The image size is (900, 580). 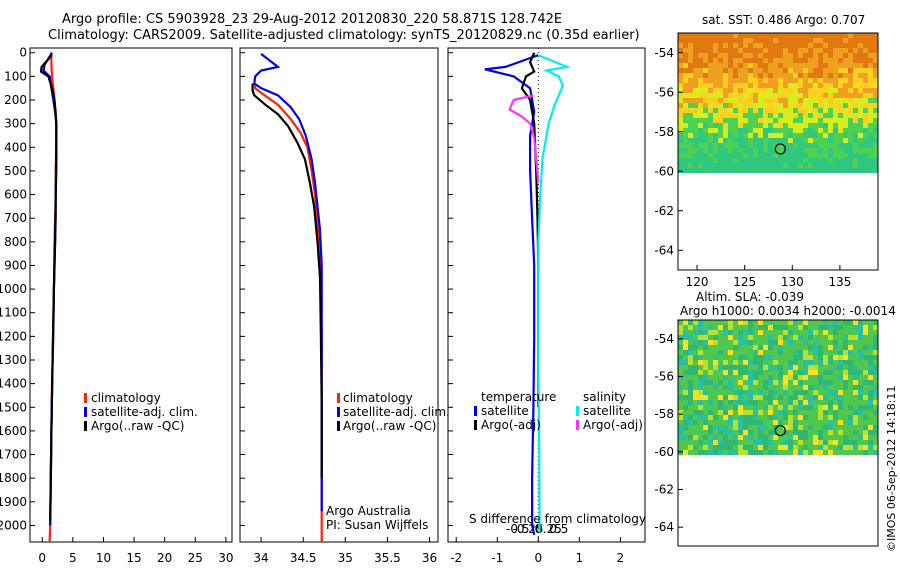 What do you see at coordinates (697, 282) in the screenshot?
I see `map-x-tick-label: 120` at bounding box center [697, 282].